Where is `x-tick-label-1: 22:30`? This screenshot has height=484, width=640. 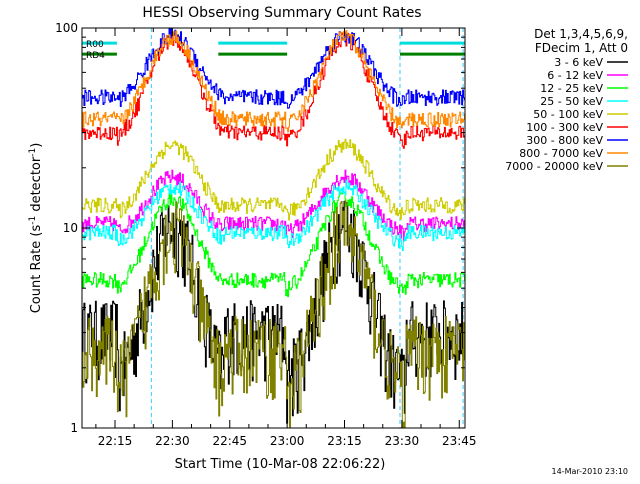 x-tick-label-1: 22:30 is located at coordinates (172, 441).